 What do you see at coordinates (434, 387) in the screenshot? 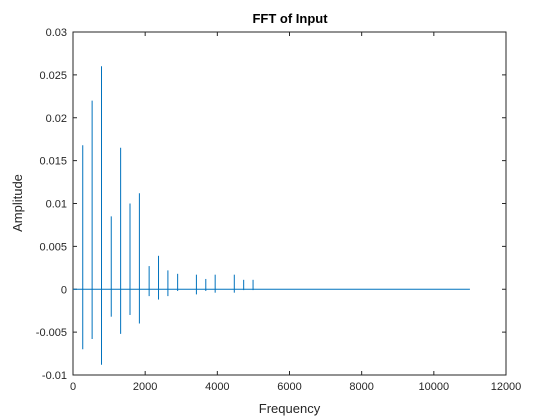
I see `x-tick-label: 10000` at bounding box center [434, 387].